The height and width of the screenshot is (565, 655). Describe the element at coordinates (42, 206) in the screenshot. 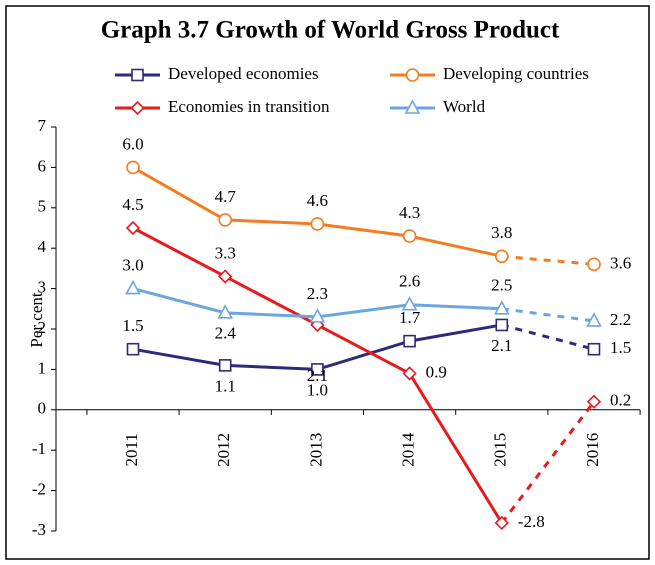

I see `y-tick-label: 5` at that location.